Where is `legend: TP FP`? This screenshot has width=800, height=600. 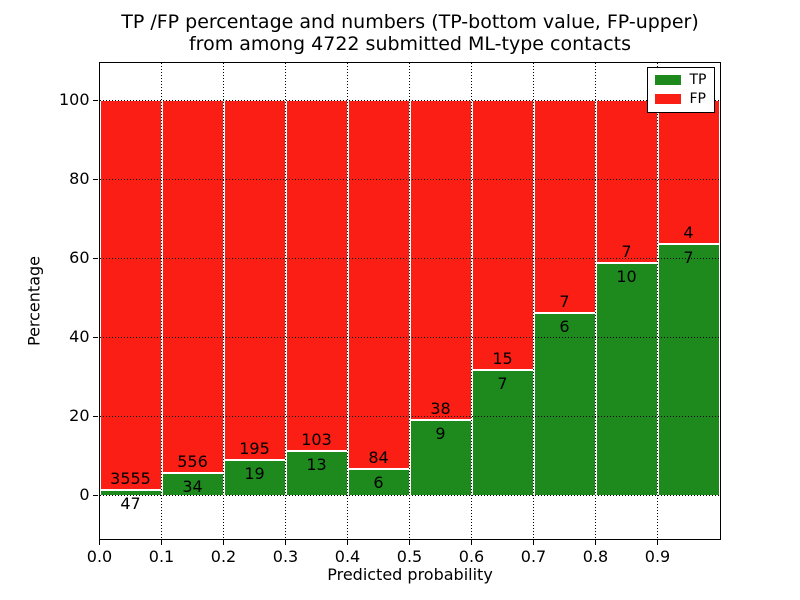
legend: TP FP is located at coordinates (680, 89).